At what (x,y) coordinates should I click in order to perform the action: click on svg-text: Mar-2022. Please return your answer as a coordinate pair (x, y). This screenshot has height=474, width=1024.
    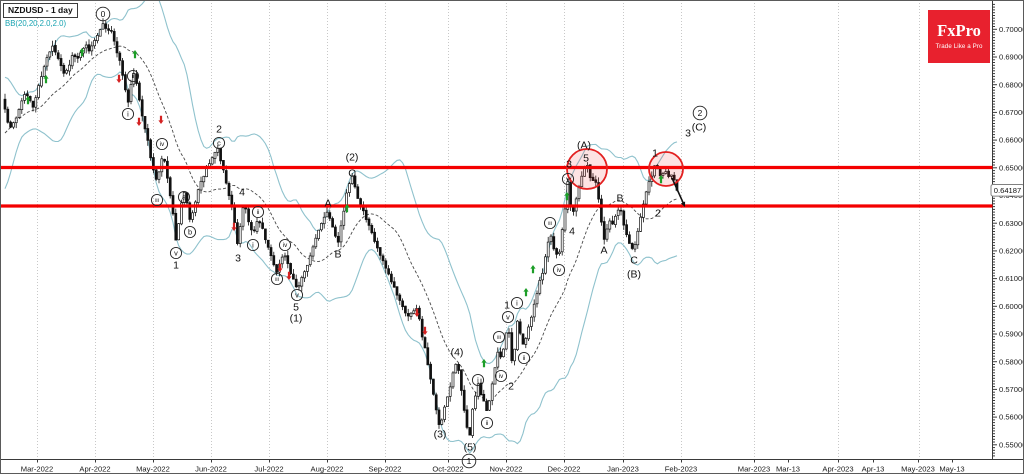
    Looking at the image, I should click on (37, 469).